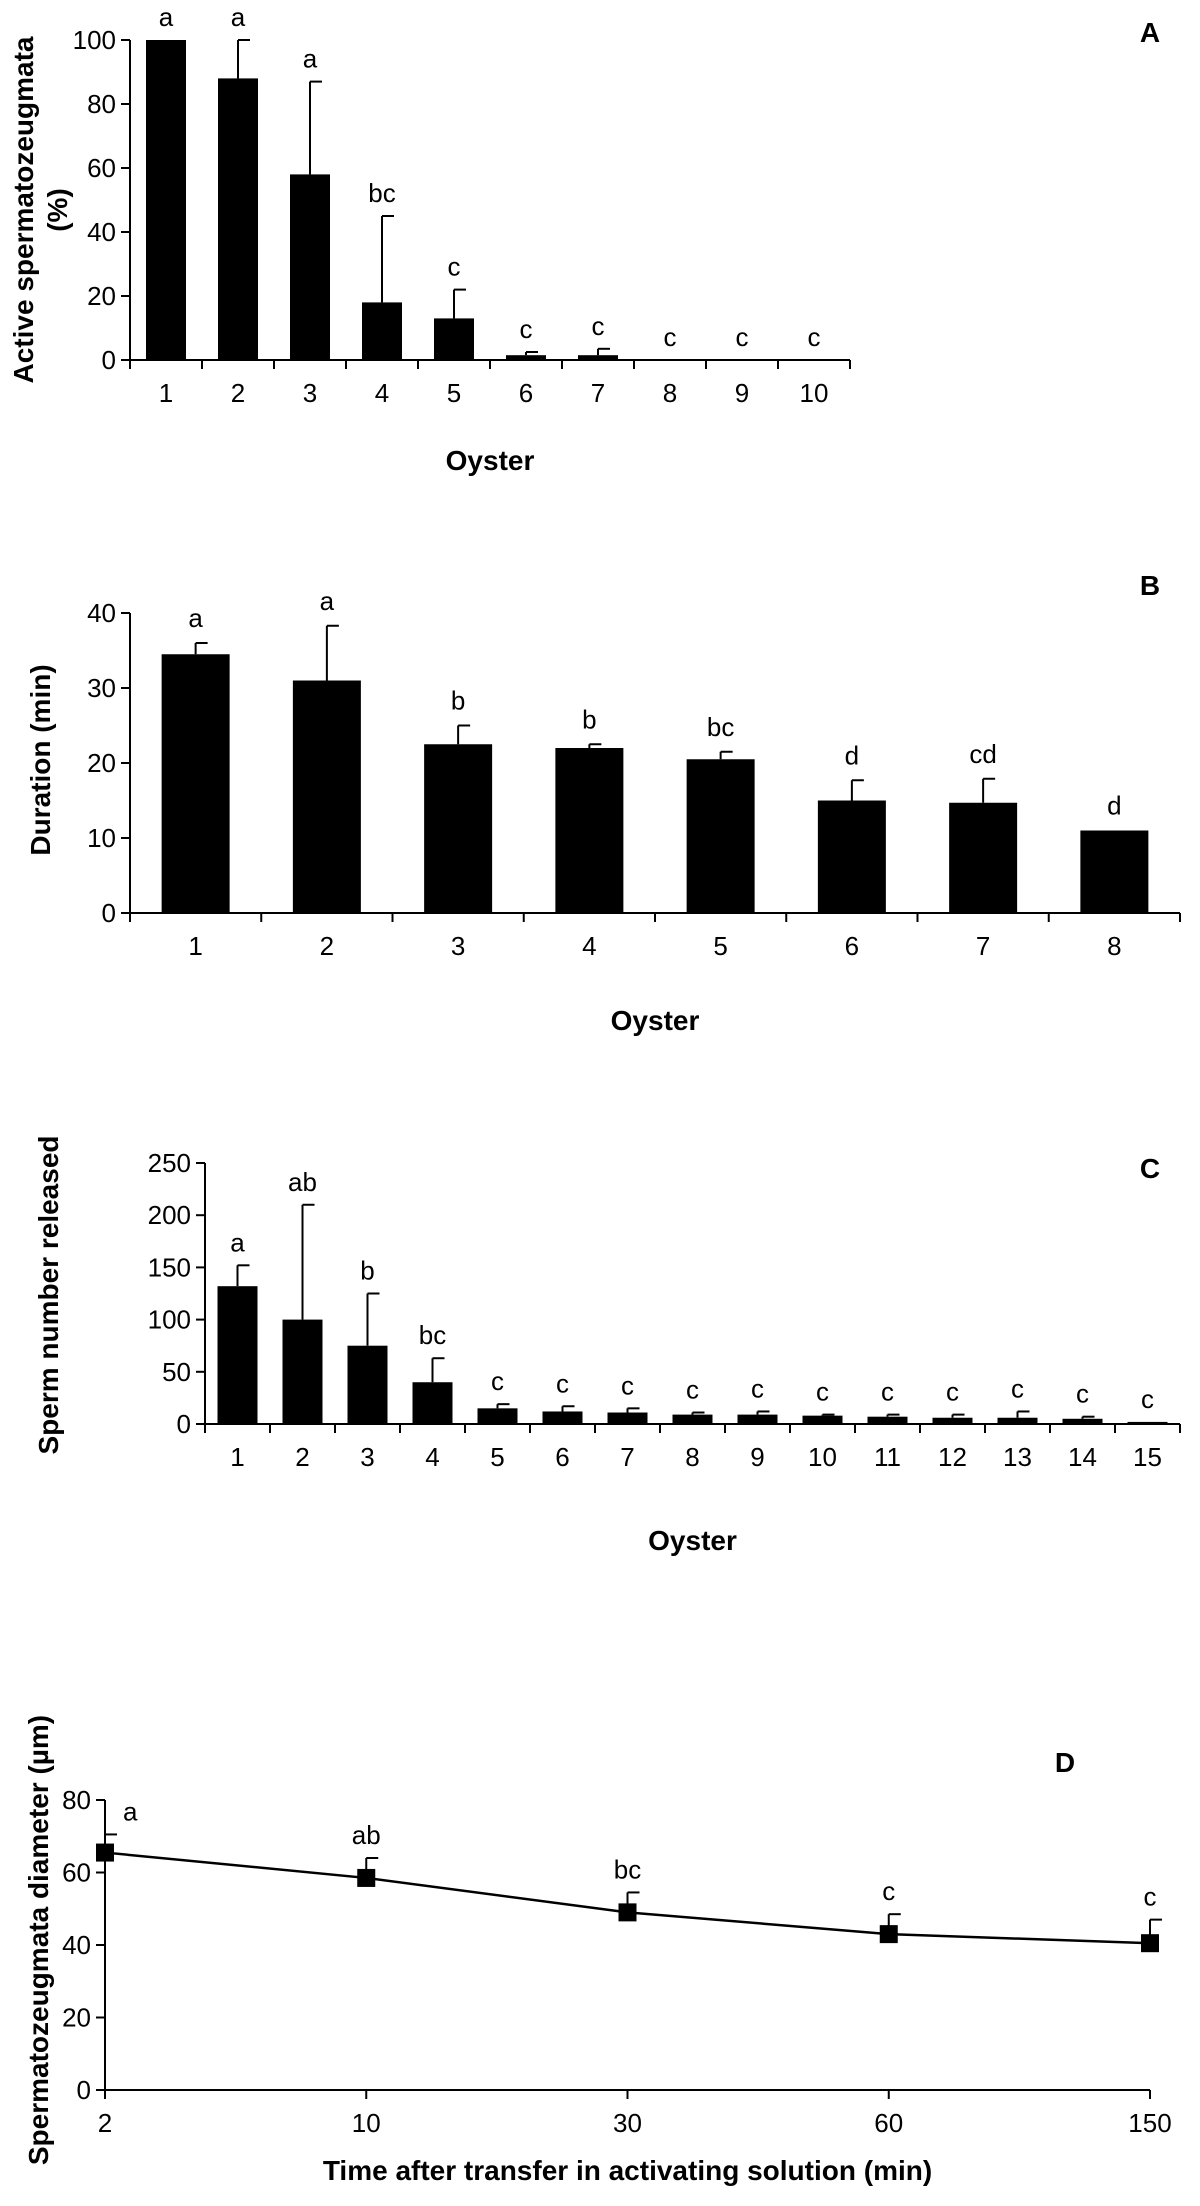 Image resolution: width=1200 pixels, height=2206 pixels. Describe the element at coordinates (169, 1215) in the screenshot. I see `y-tick-label: 200` at that location.